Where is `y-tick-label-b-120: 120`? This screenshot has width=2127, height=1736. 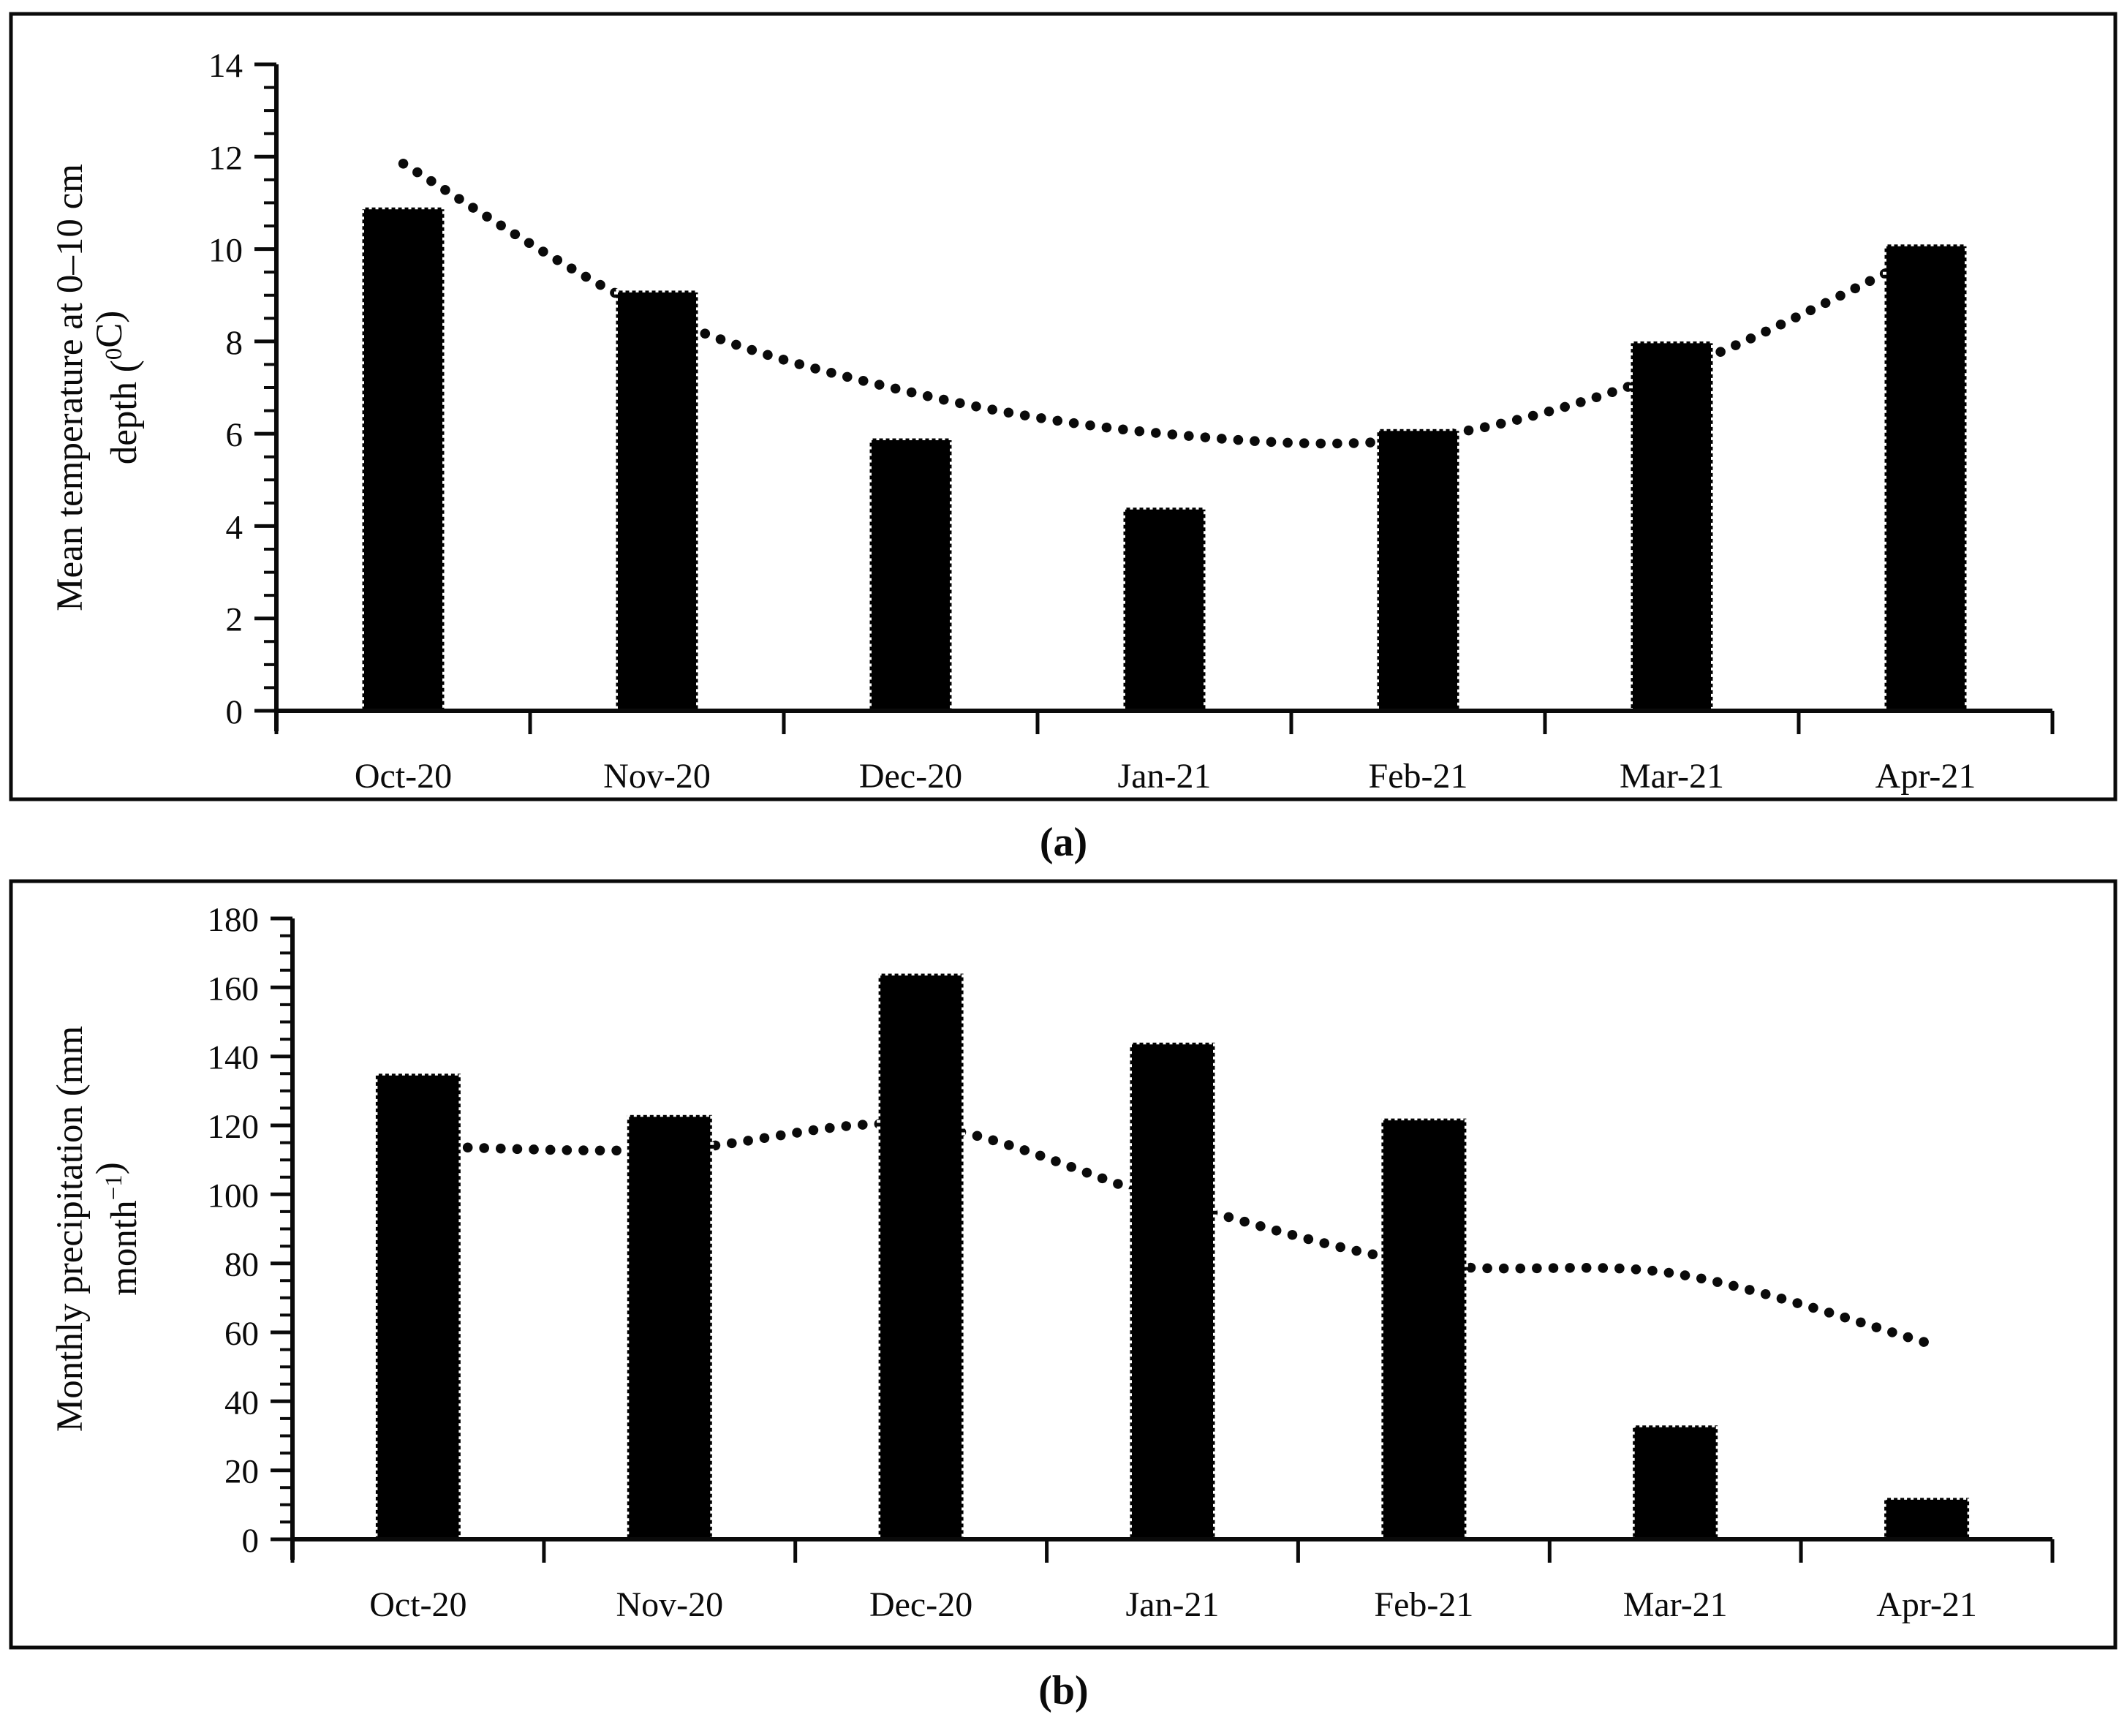
y-tick-label-b-120: 120 is located at coordinates (234, 1127).